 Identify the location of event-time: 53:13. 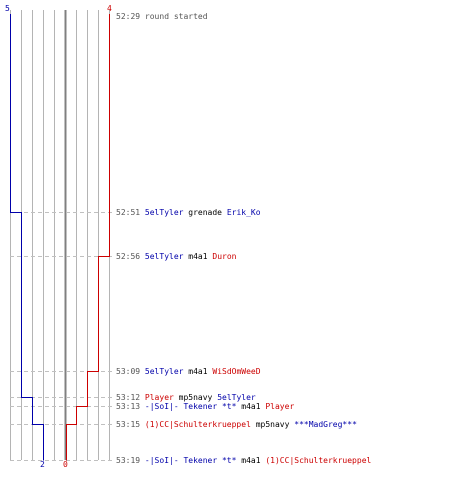
(128, 406).